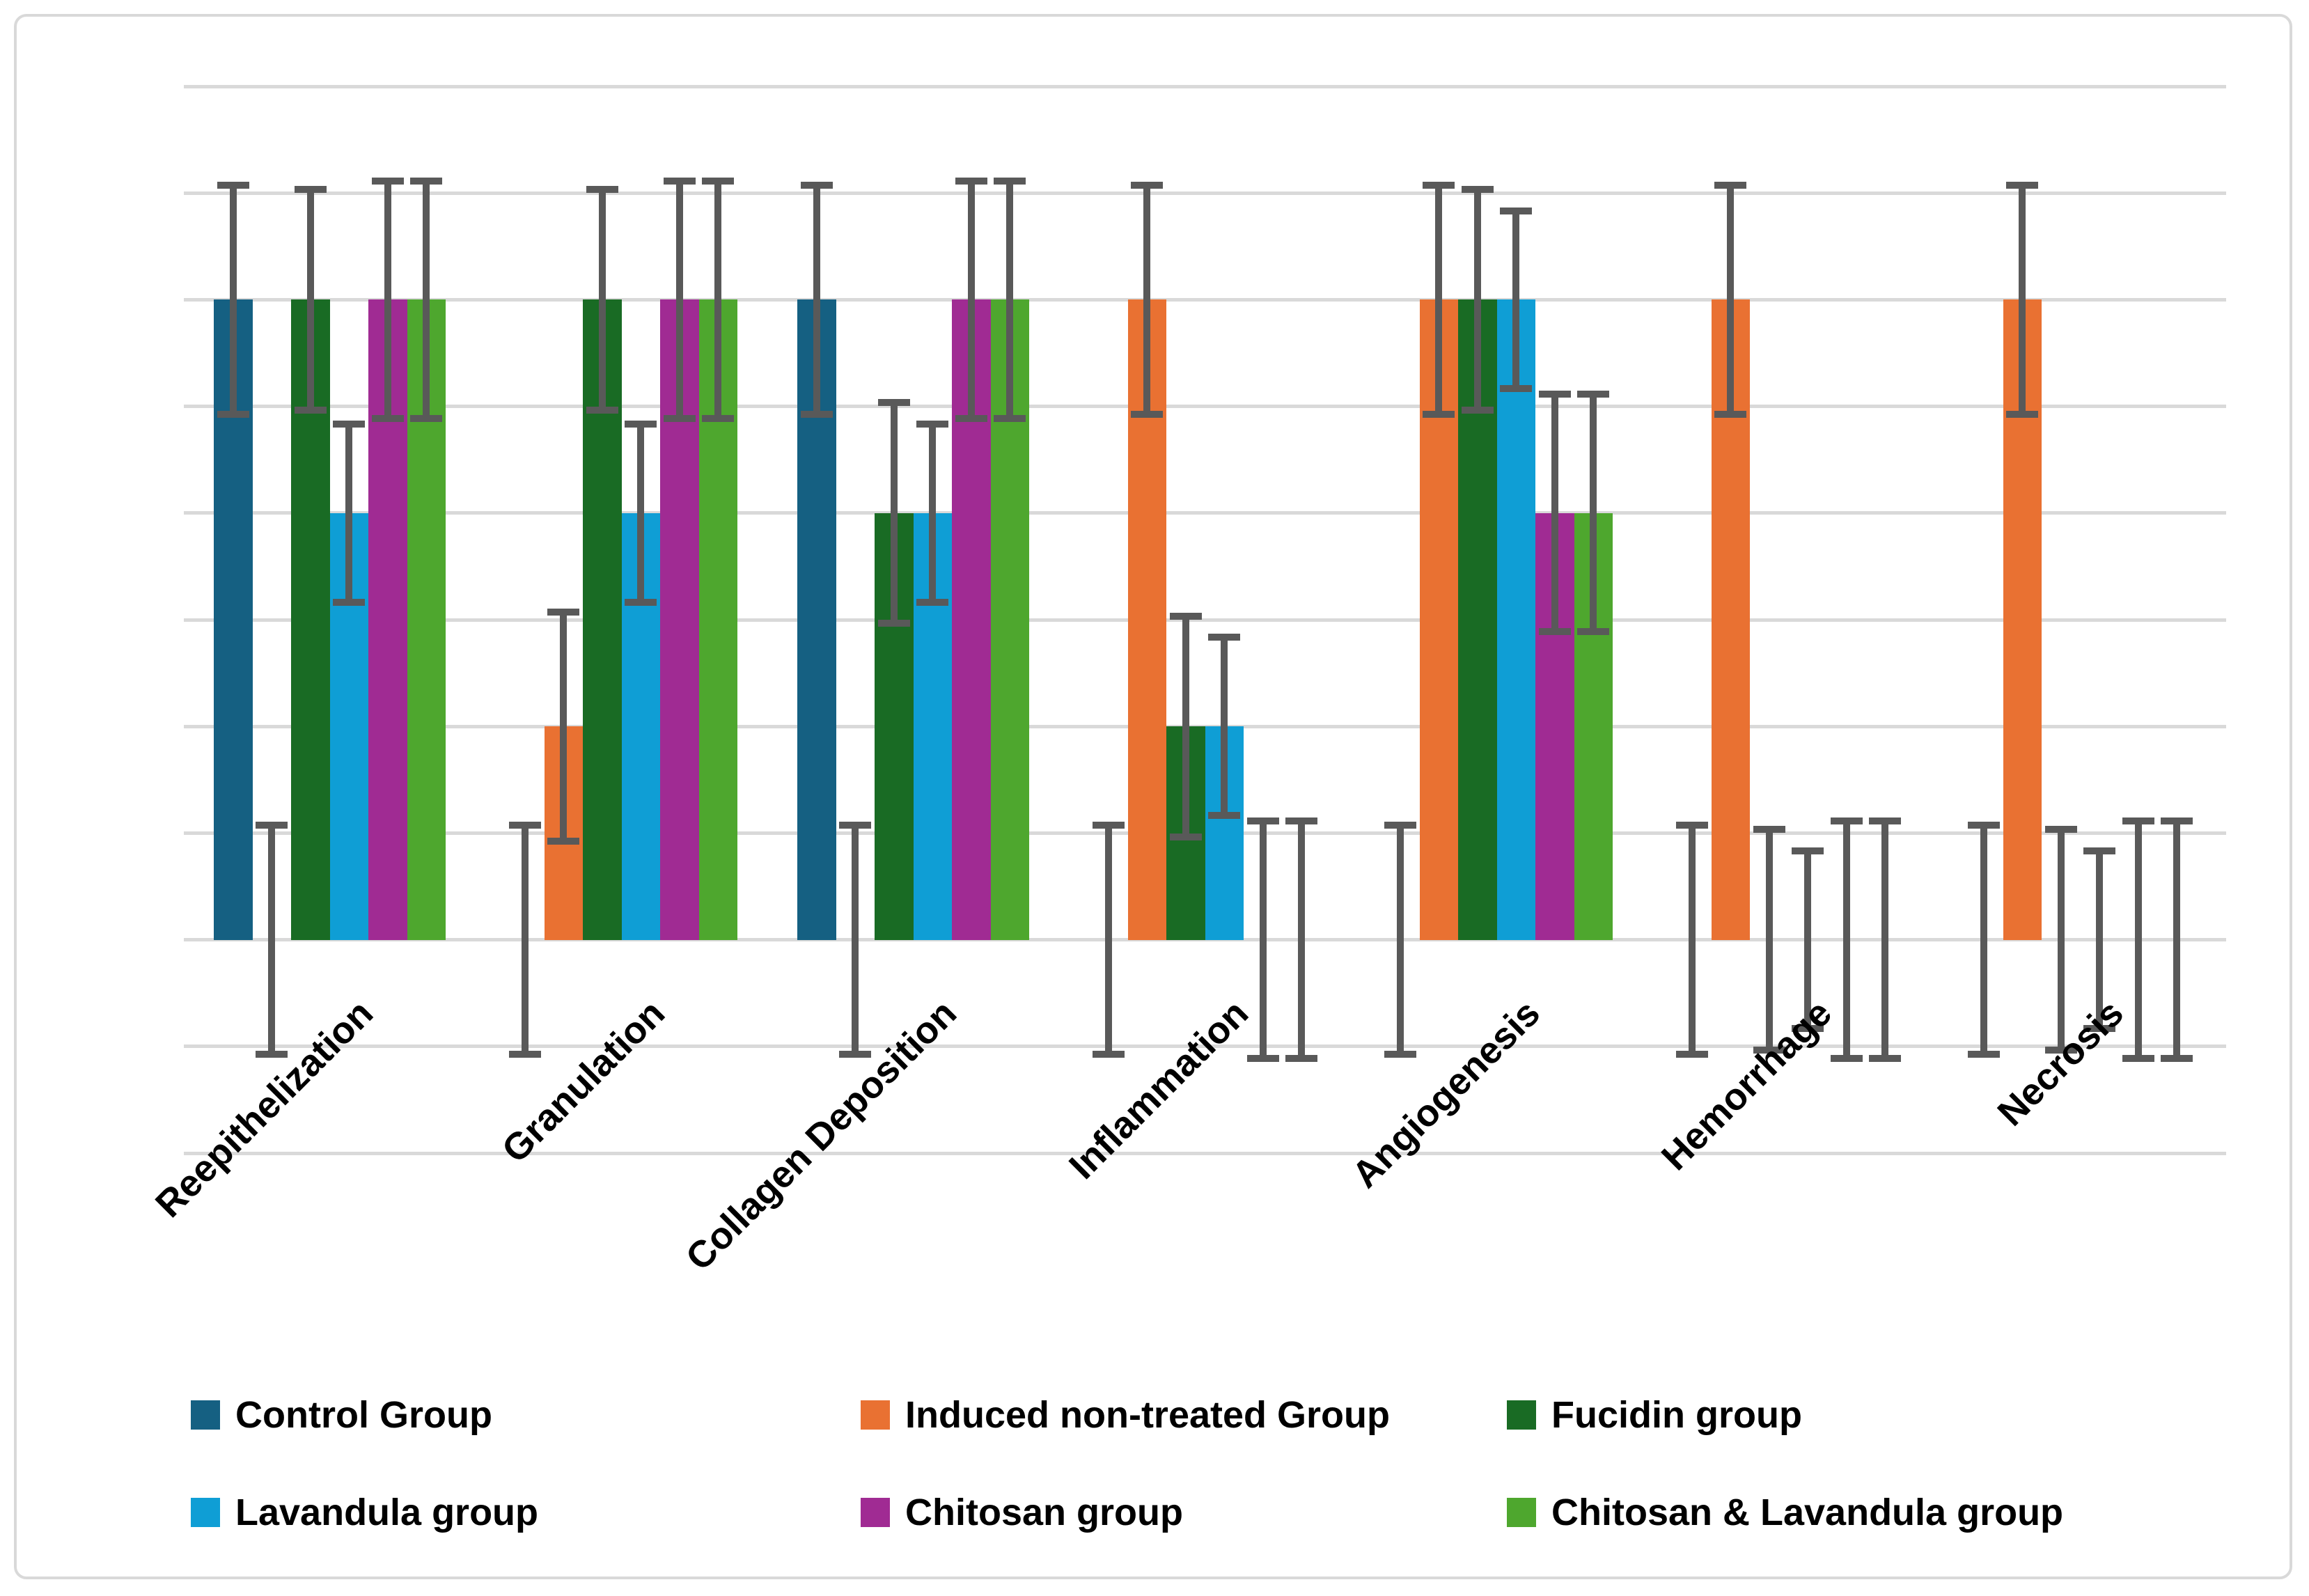 The image size is (2309, 1596). What do you see at coordinates (1654, 1415) in the screenshot?
I see `legend-item-fucidin-group: Fucidin group` at bounding box center [1654, 1415].